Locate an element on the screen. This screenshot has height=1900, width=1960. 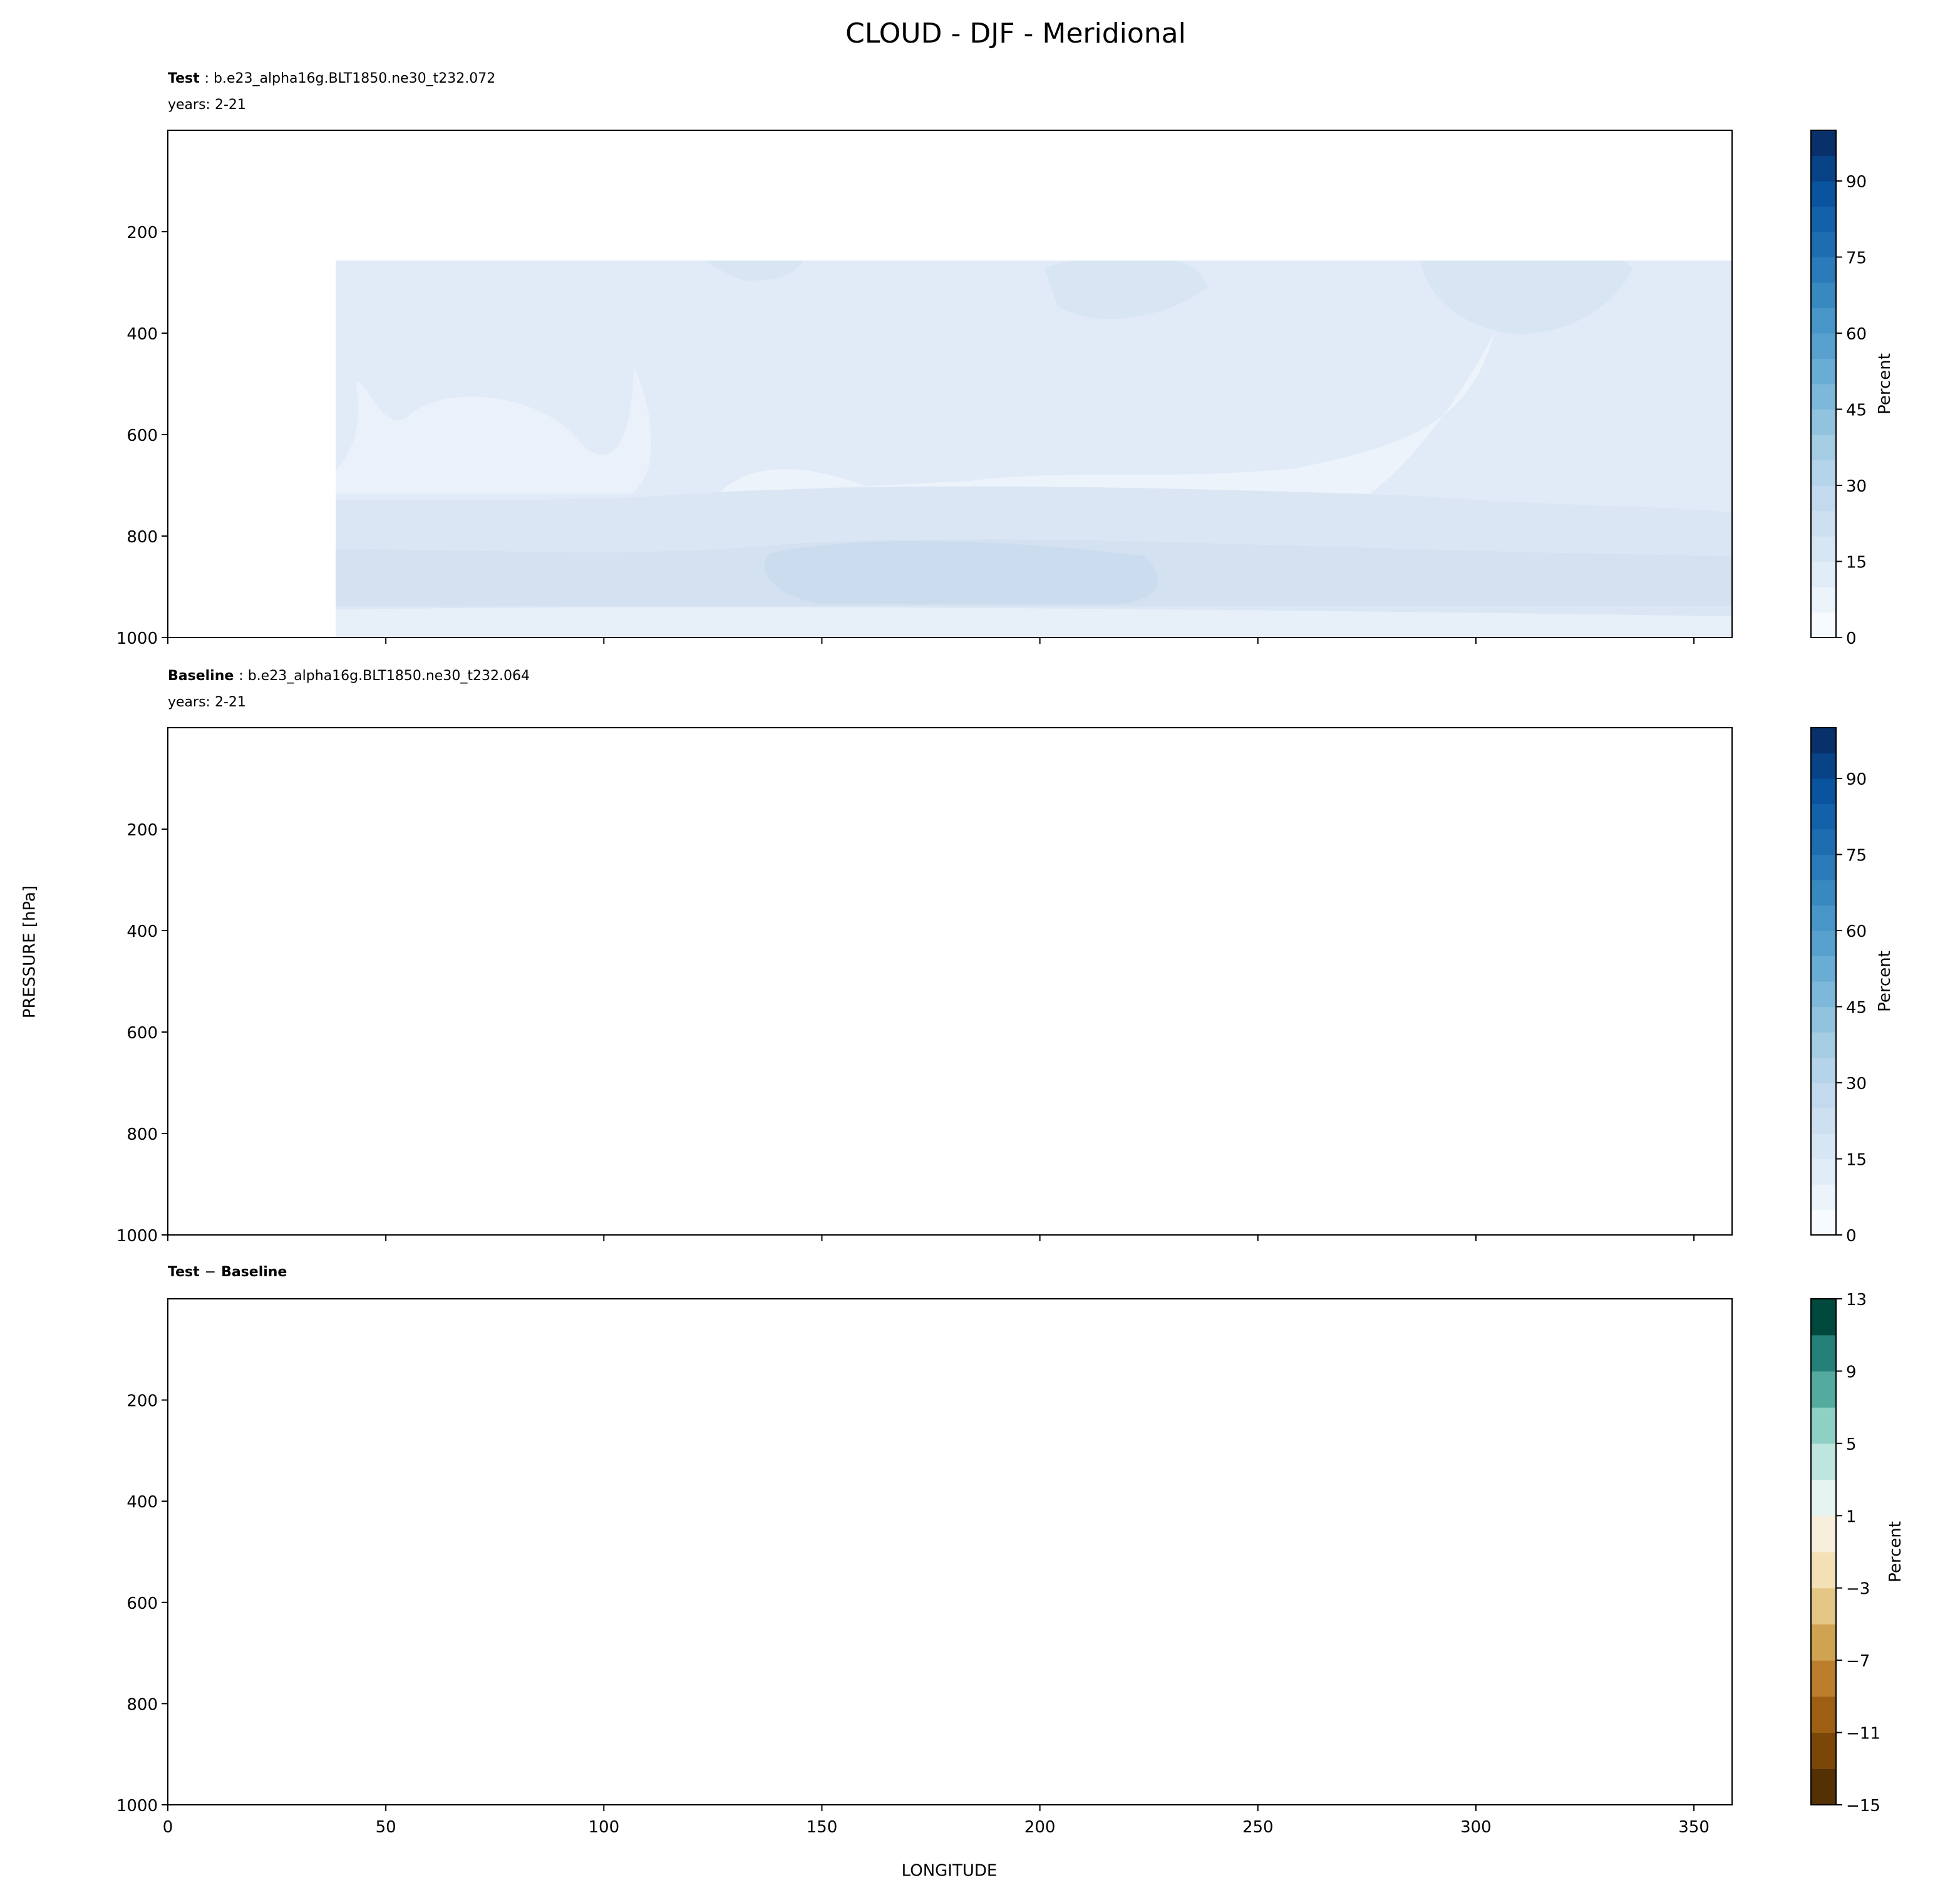
colorbar-tick-label: 1 is located at coordinates (1851, 1516).